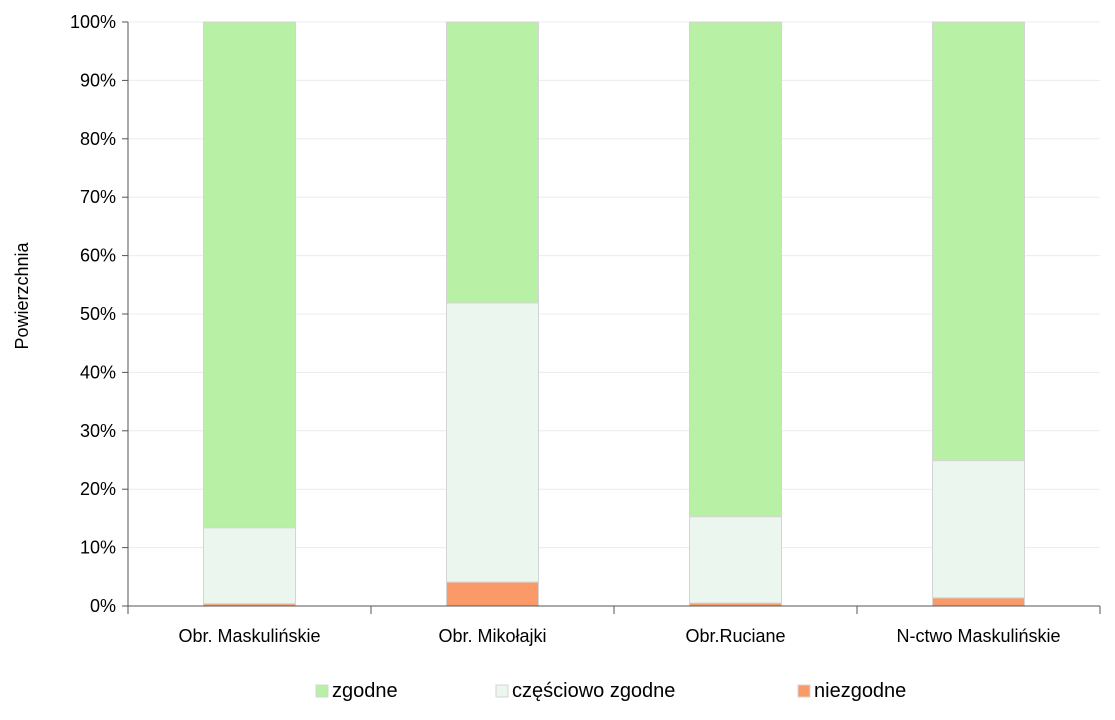 Image resolution: width=1115 pixels, height=720 pixels. I want to click on y-tick-label: 70%, so click(98, 197).